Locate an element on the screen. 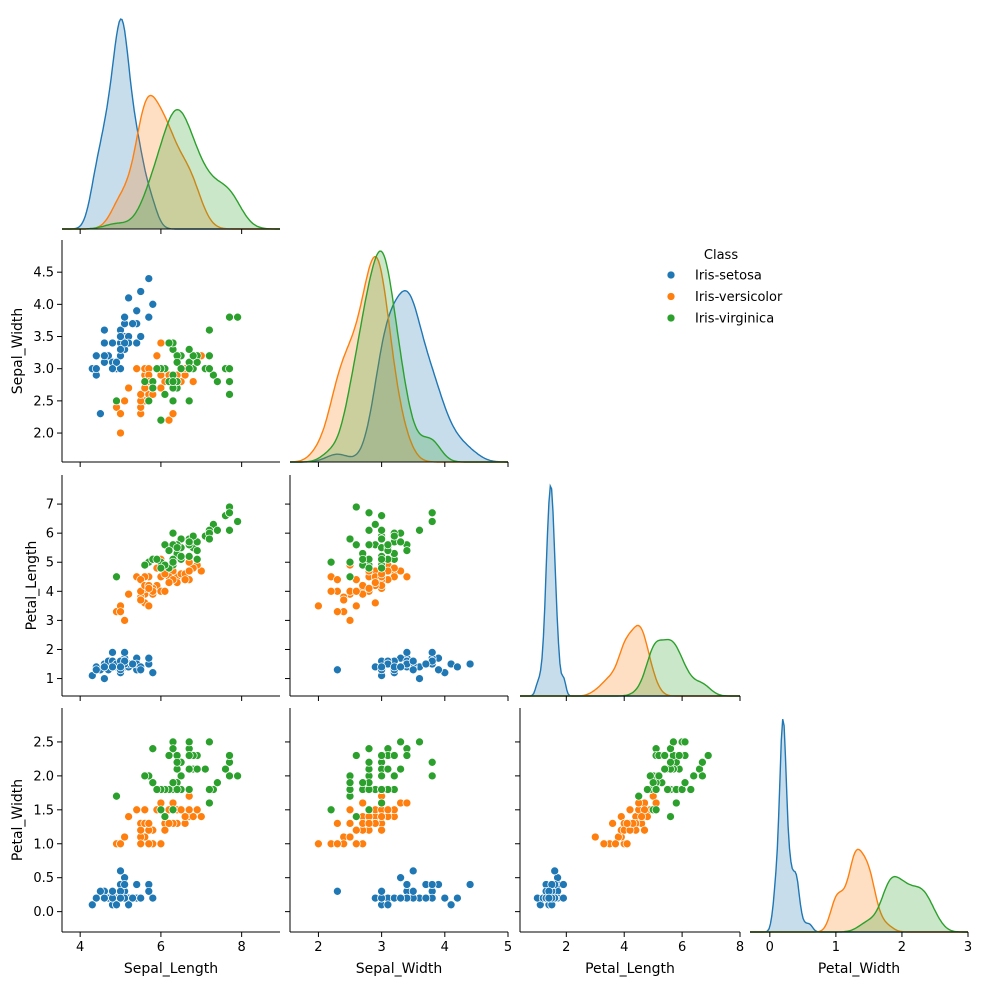 This screenshot has height=986, width=983. y-tick-label: 2.5 is located at coordinates (43, 742).